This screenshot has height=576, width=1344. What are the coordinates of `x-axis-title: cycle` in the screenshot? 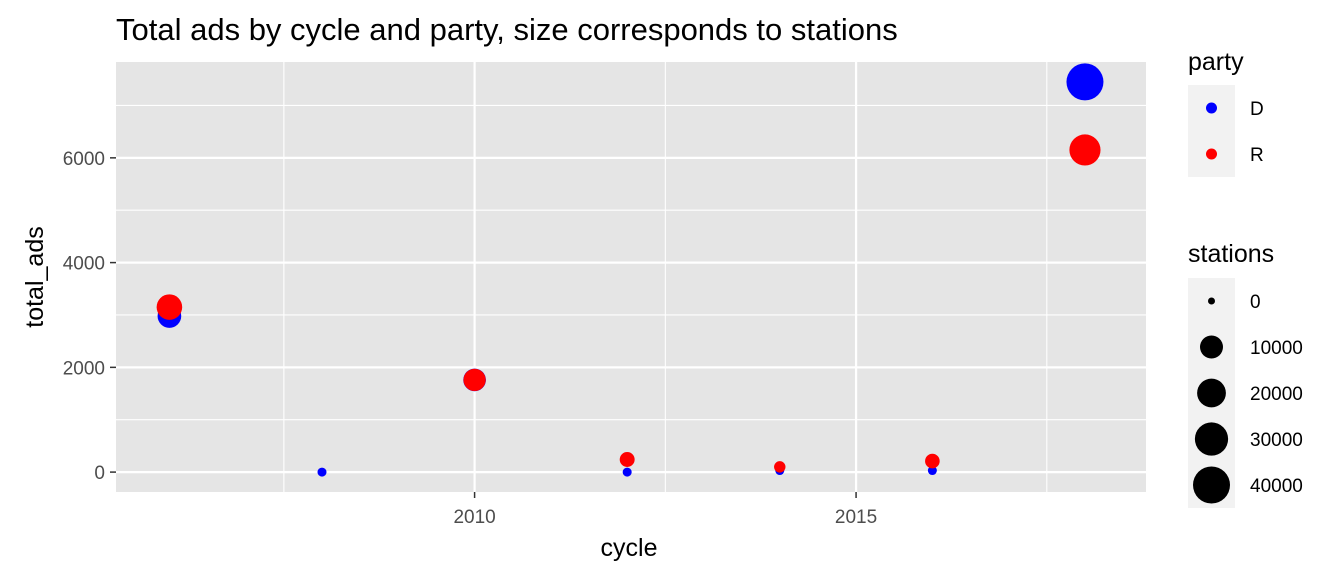 It's located at (629, 548).